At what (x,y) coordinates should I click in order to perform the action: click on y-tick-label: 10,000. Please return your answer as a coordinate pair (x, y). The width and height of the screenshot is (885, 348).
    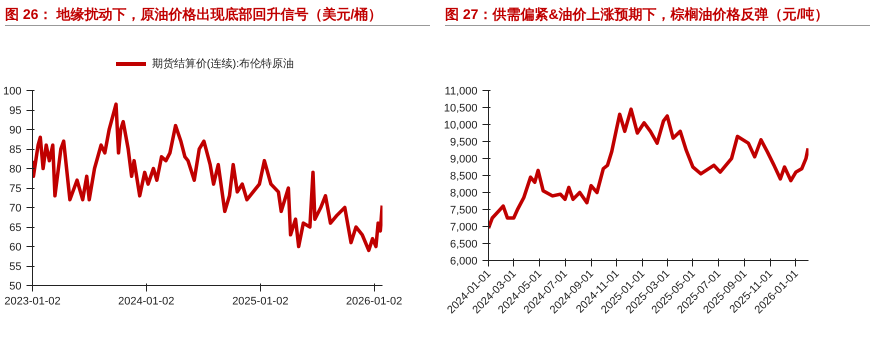
    Looking at the image, I should click on (461, 126).